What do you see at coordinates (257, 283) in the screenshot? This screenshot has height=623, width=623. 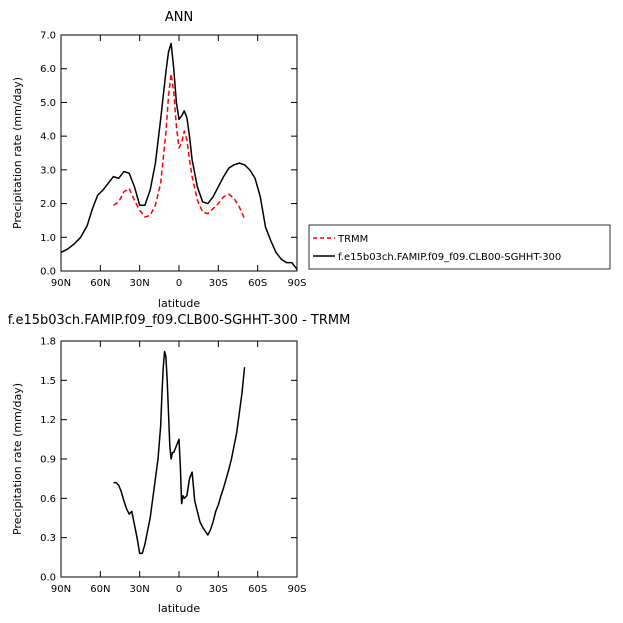 I see `top-x-tick-label: 60S` at bounding box center [257, 283].